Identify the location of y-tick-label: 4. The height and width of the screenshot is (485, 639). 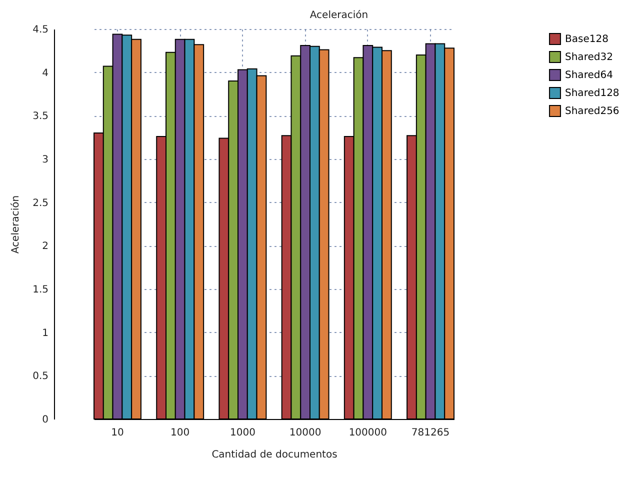
(45, 73).